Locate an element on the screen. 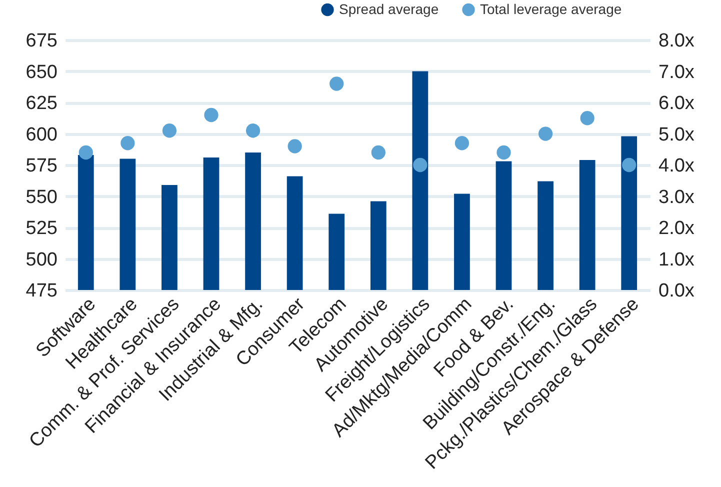  y2-tick-label: 6.0x is located at coordinates (676, 103).